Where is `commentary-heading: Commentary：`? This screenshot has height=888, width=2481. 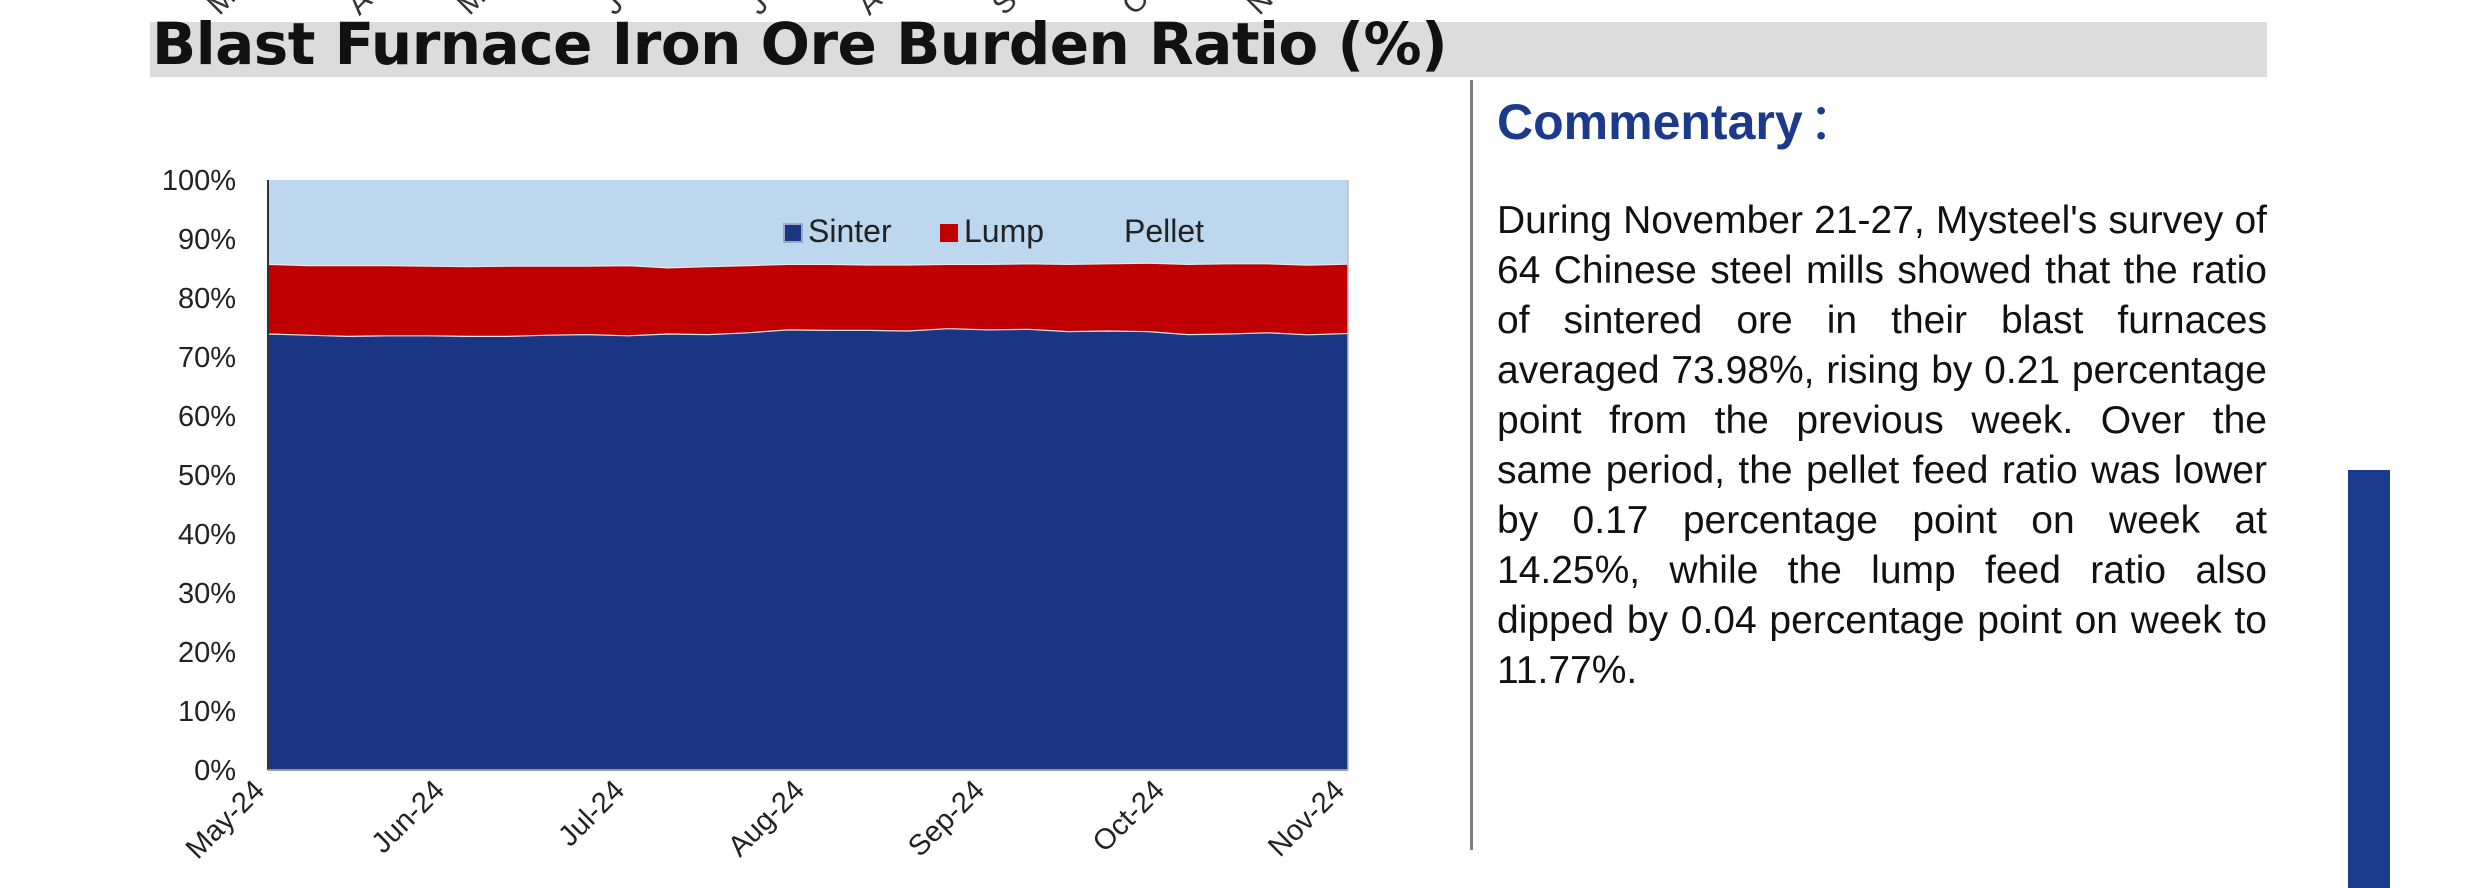 commentary-heading: Commentary： is located at coordinates (1678, 118).